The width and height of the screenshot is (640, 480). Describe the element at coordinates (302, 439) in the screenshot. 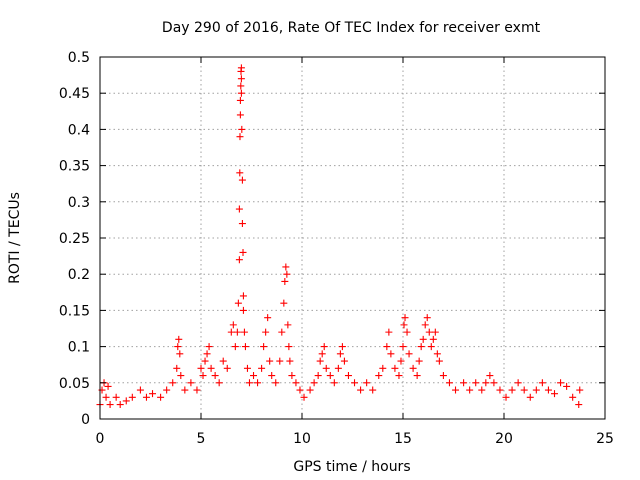

I see `x-tick-label: 10` at that location.